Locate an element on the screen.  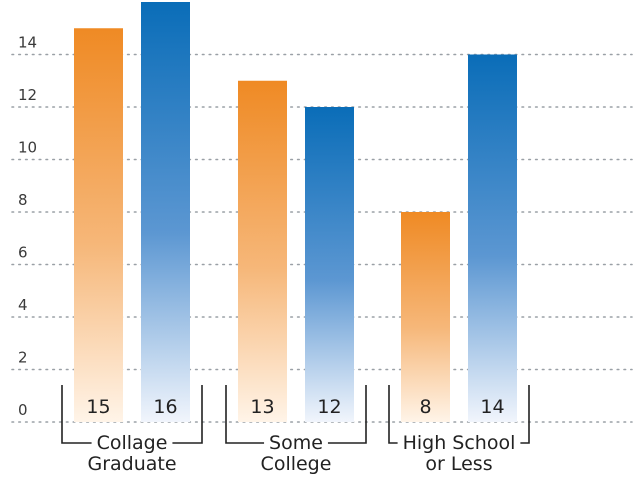
bar-value-label: 16 is located at coordinates (165, 407).